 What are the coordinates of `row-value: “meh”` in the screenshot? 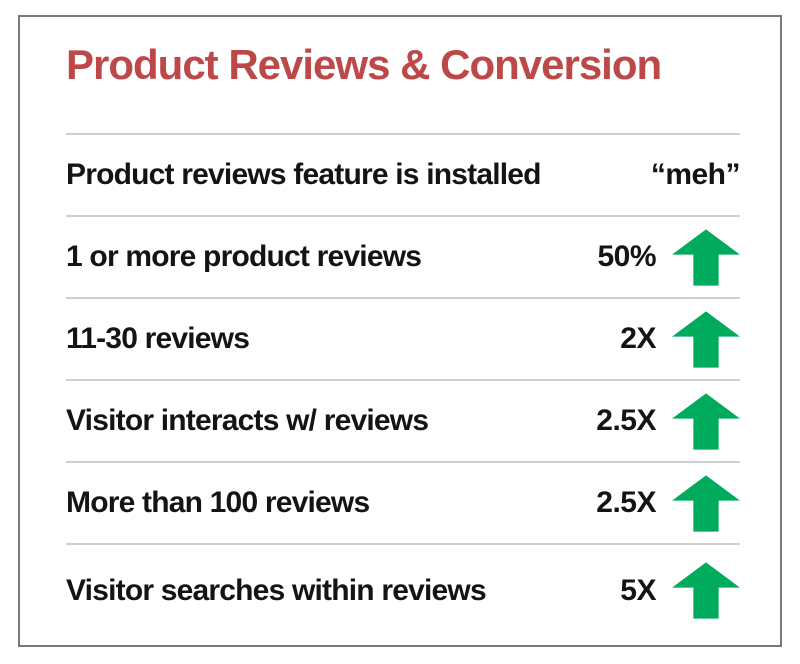 It's located at (695, 175).